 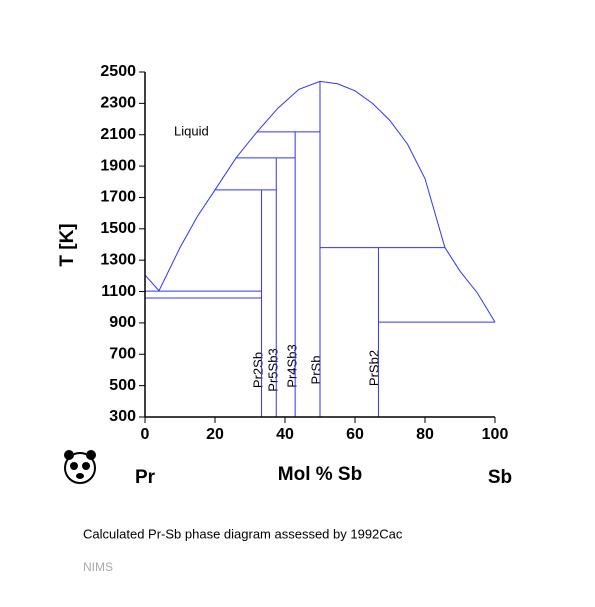 What do you see at coordinates (425, 434) in the screenshot?
I see `x-tick-label: 80` at bounding box center [425, 434].